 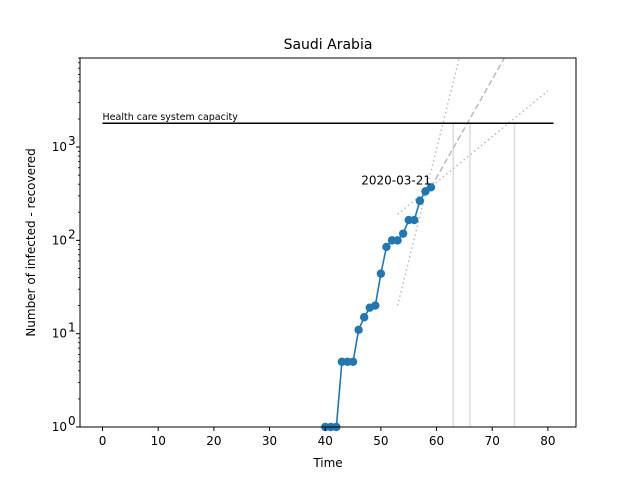 What do you see at coordinates (103, 441) in the screenshot?
I see `x-tick-label: 0` at bounding box center [103, 441].